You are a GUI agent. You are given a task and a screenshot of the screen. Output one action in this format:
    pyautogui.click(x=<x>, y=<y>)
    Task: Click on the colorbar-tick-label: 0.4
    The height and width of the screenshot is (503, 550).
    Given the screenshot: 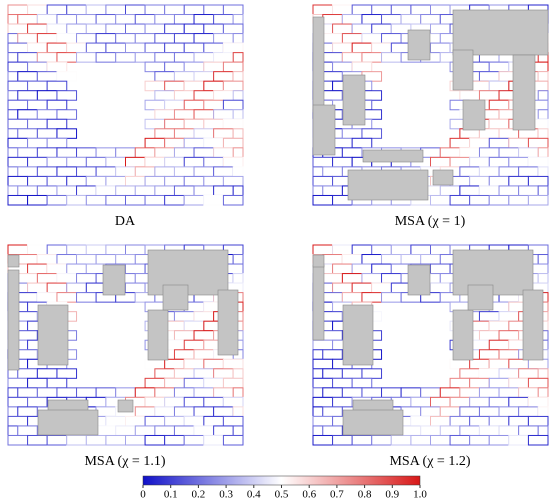 What is the action you would take?
    pyautogui.click(x=254, y=495)
    